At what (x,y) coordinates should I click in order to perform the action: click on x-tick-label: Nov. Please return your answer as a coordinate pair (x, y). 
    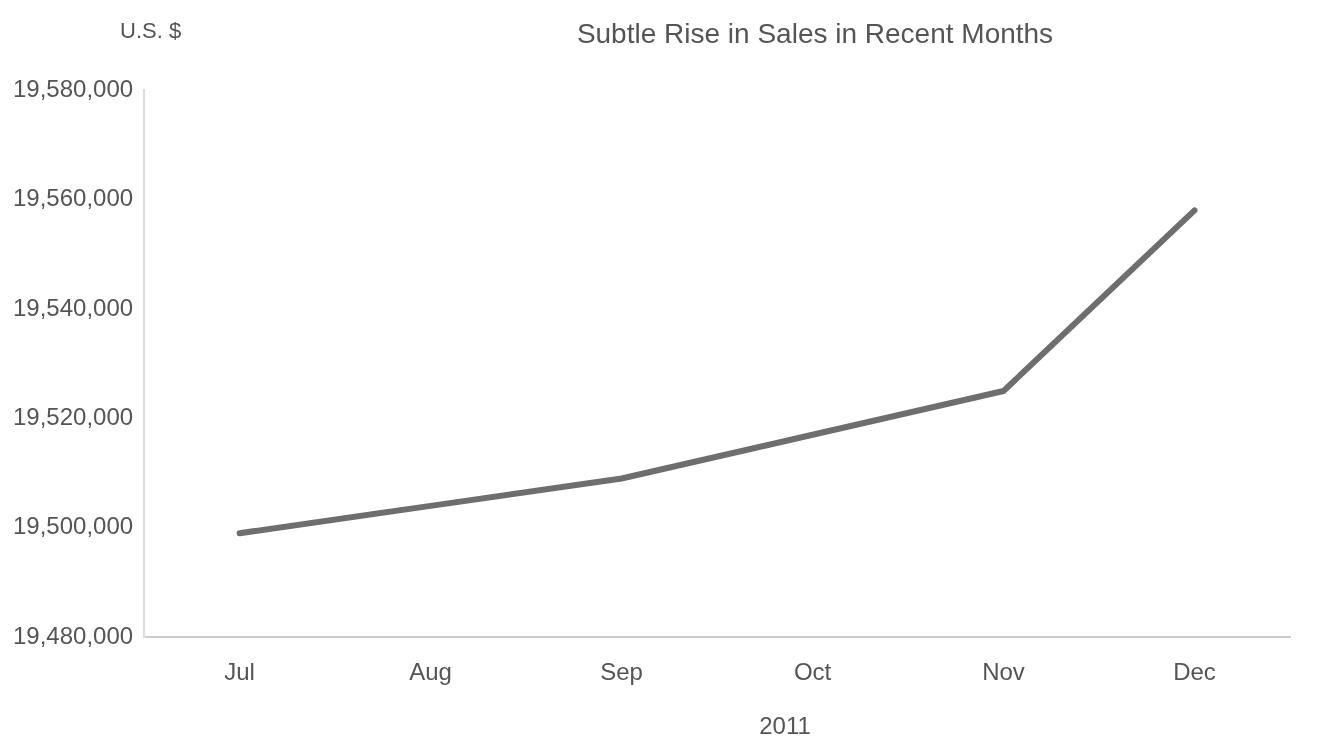
    Looking at the image, I should click on (1003, 672).